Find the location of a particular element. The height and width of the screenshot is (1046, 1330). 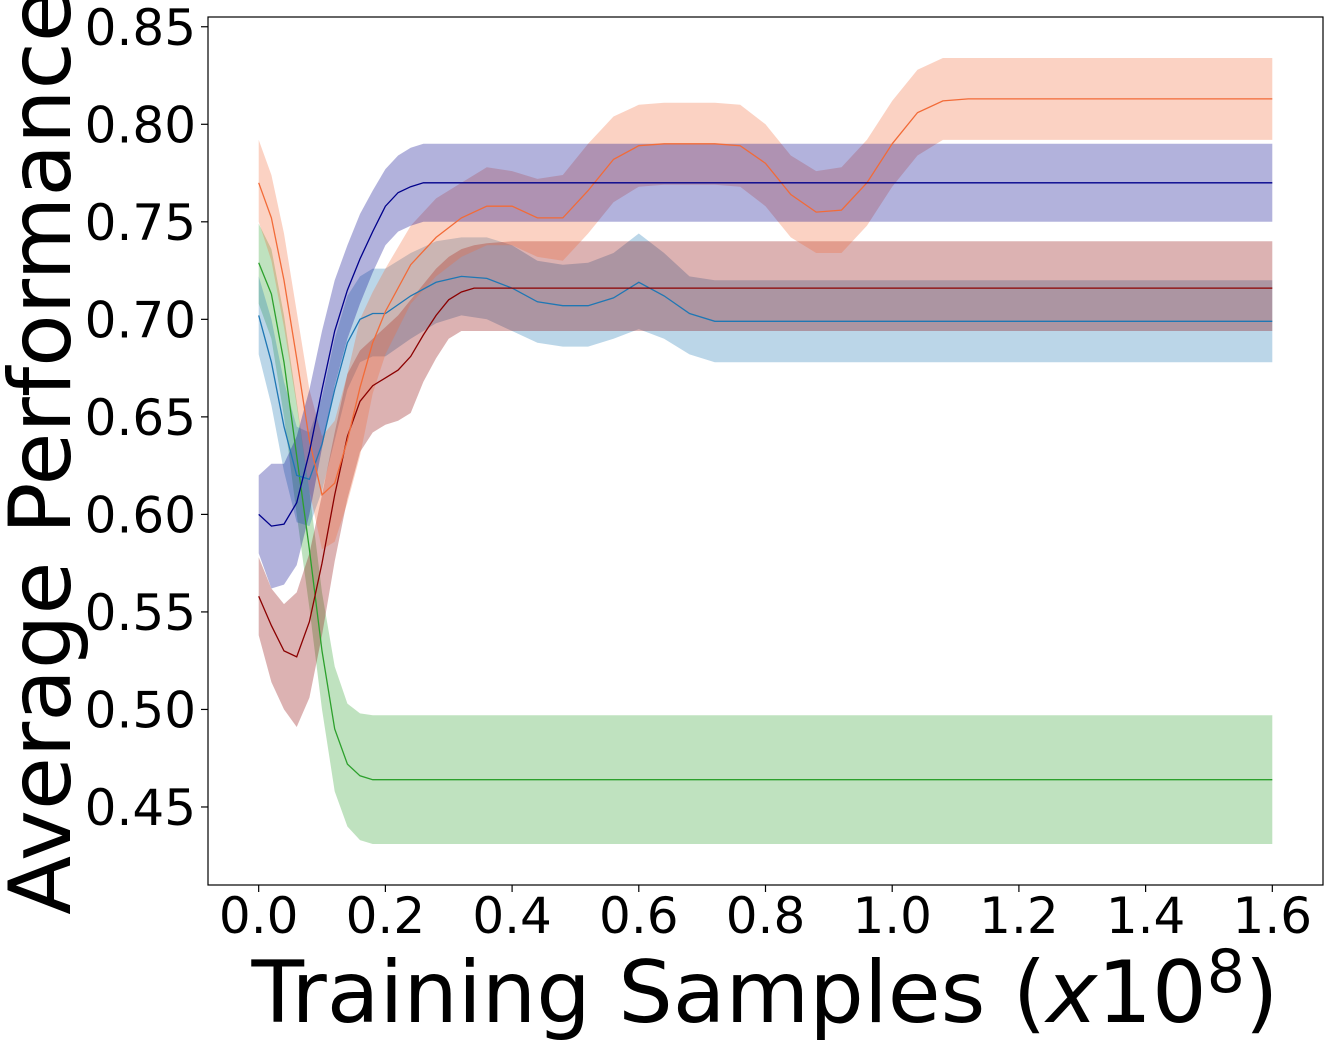

x-tick-label: 0.8 is located at coordinates (766, 916).